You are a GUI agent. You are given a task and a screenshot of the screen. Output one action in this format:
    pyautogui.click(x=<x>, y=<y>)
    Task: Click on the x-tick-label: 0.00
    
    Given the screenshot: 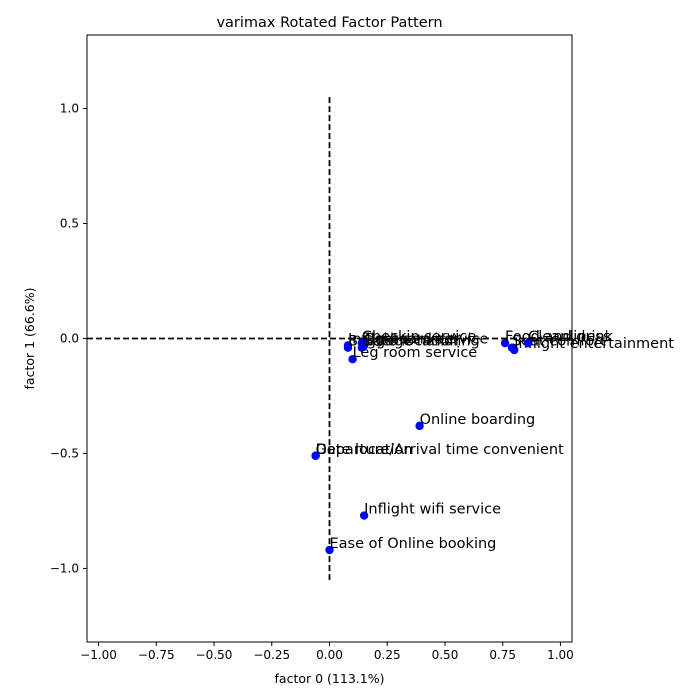 What is the action you would take?
    pyautogui.click(x=329, y=655)
    